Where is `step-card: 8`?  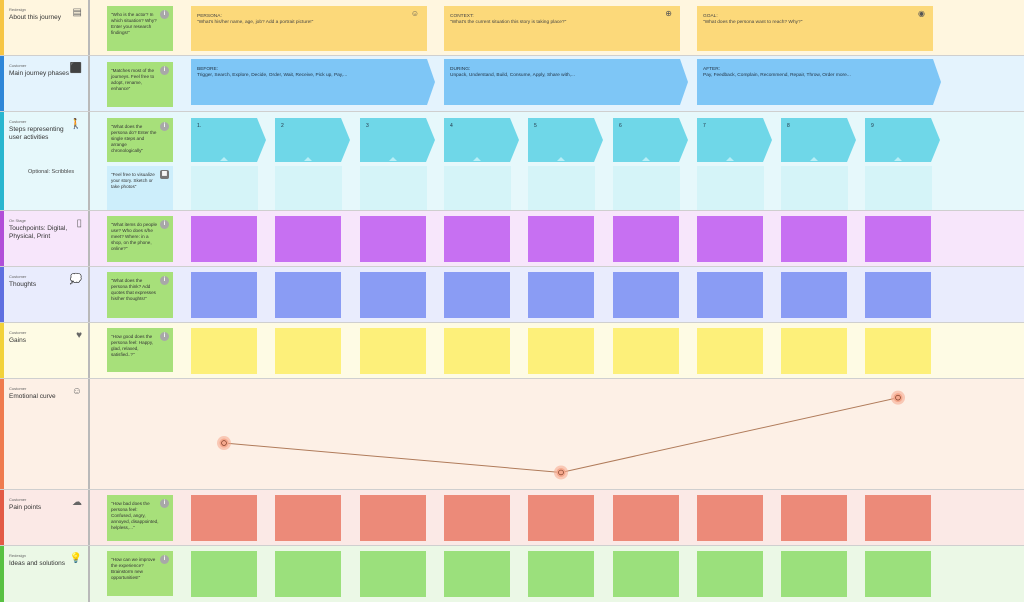
step-card: 8 is located at coordinates (818, 140).